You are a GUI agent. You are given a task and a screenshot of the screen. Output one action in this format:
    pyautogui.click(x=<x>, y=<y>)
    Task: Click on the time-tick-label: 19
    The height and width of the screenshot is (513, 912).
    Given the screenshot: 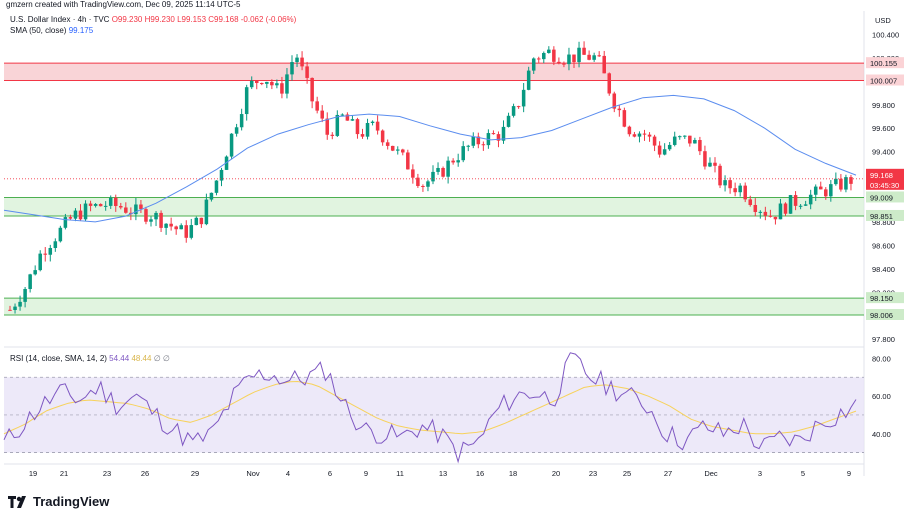 What is the action you would take?
    pyautogui.click(x=33, y=473)
    